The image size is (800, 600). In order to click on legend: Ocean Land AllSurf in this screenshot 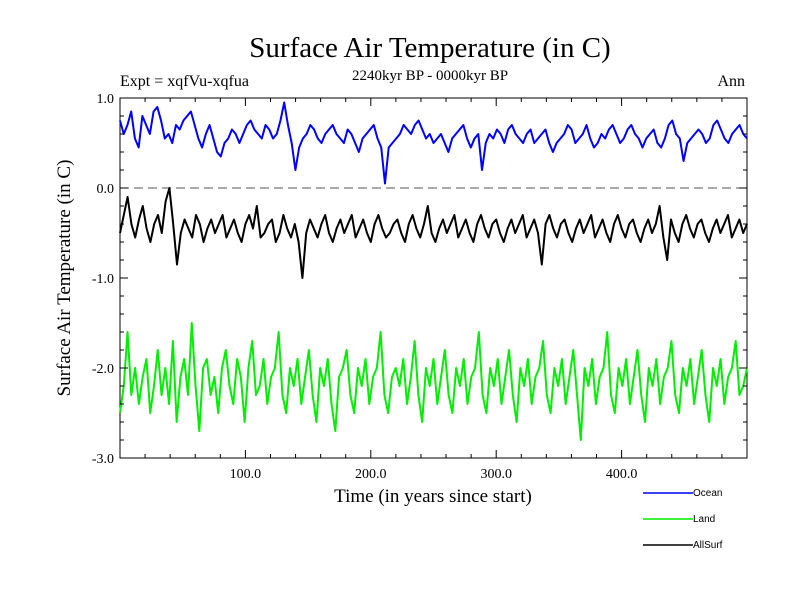, I will do `click(683, 519)`.